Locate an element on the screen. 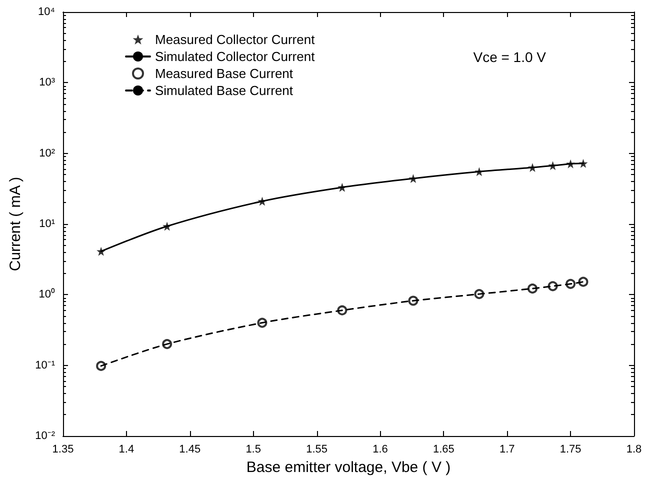 The width and height of the screenshot is (656, 480). y-tick-label: 10⁰ is located at coordinates (46, 294).